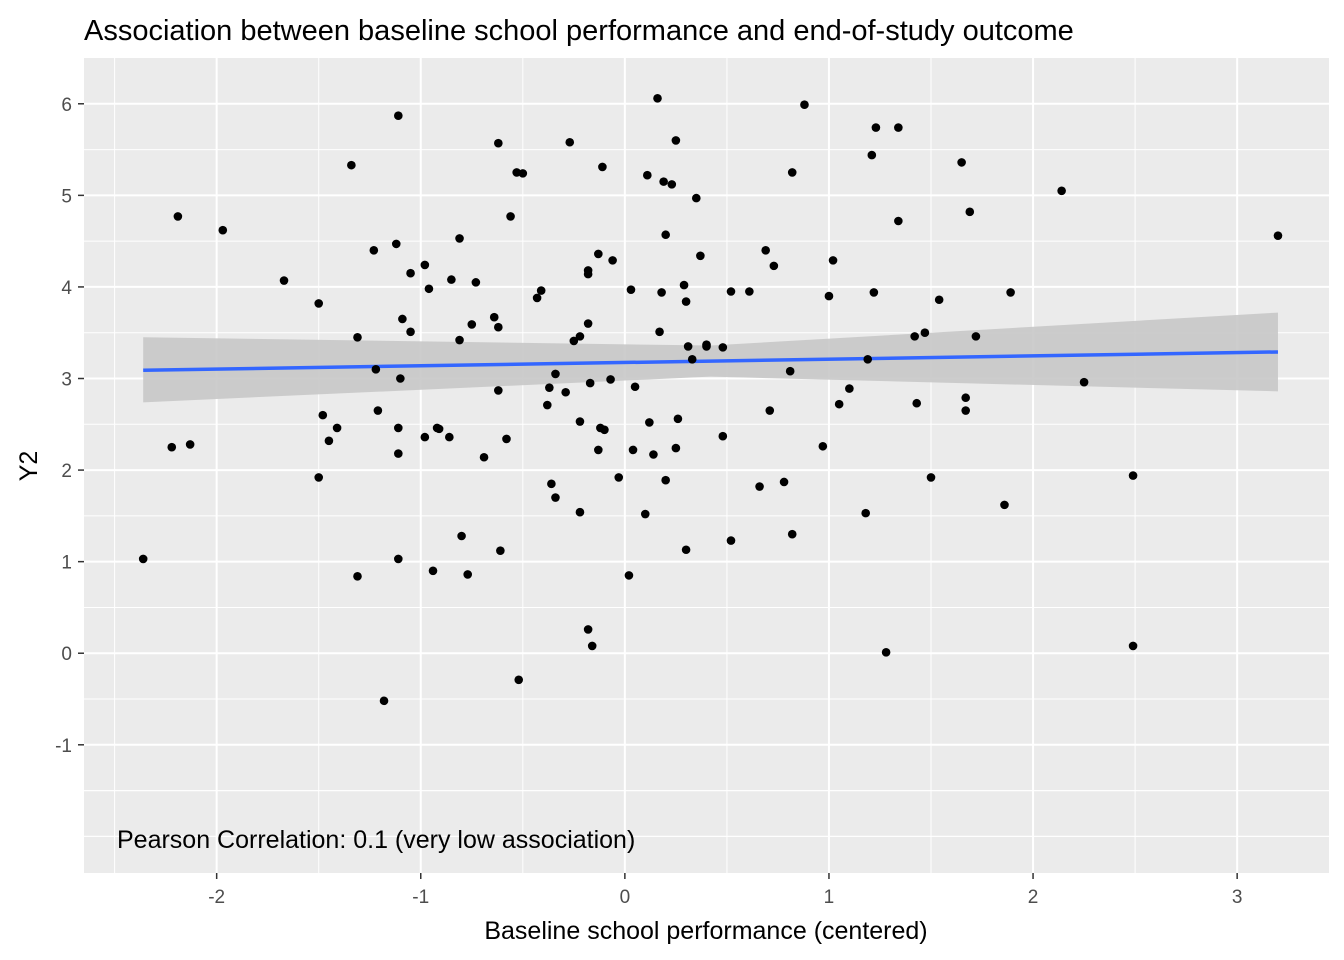 Image resolution: width=1344 pixels, height=960 pixels. Describe the element at coordinates (63, 746) in the screenshot. I see `y-tick-label: -1` at that location.